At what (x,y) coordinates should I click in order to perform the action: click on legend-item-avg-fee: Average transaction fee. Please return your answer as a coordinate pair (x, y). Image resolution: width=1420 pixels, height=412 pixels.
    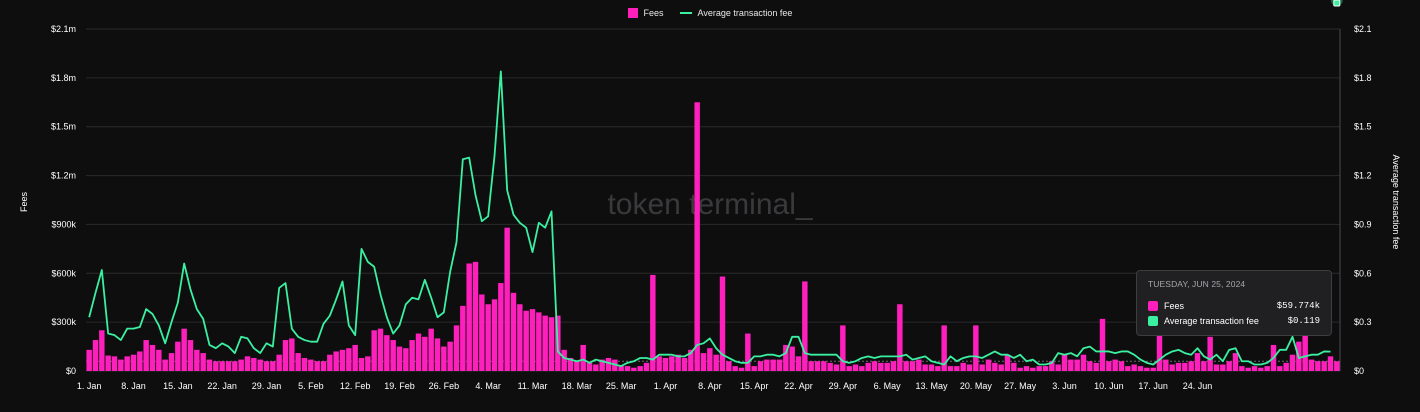
    Looking at the image, I should click on (735, 13).